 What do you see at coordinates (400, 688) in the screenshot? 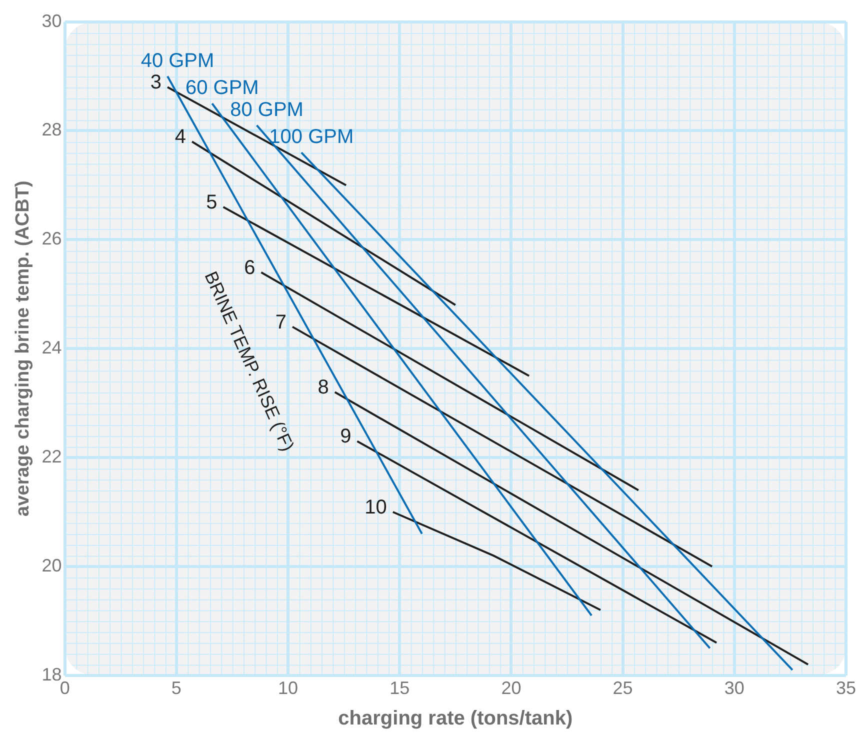
I see `x-tick-label: 15` at bounding box center [400, 688].